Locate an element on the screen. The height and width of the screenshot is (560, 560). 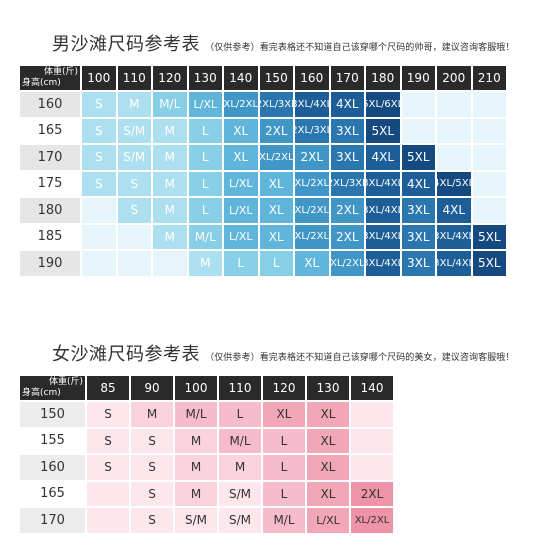
height-label: 150 is located at coordinates (52, 414).